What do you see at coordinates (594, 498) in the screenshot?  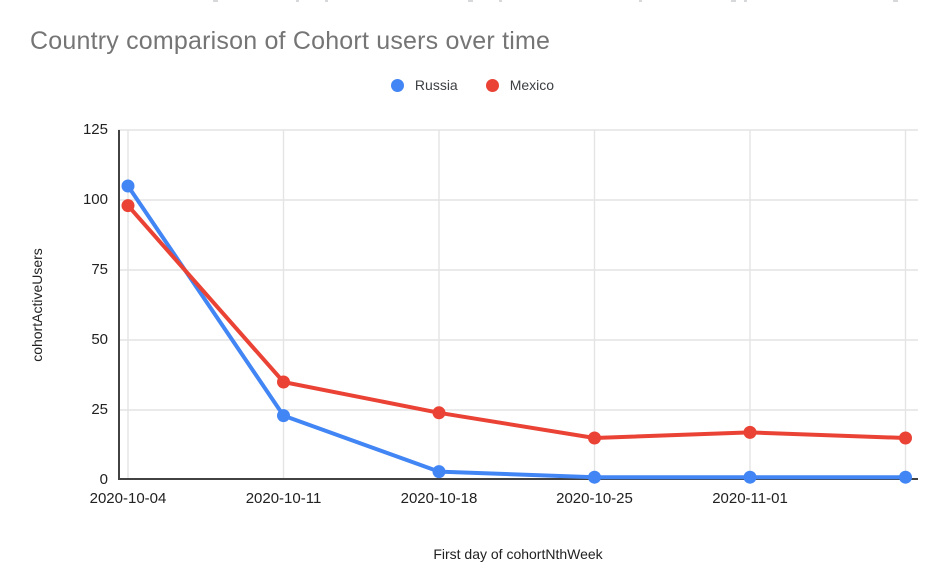 I see `x-tick-label: 2020-10-25` at bounding box center [594, 498].